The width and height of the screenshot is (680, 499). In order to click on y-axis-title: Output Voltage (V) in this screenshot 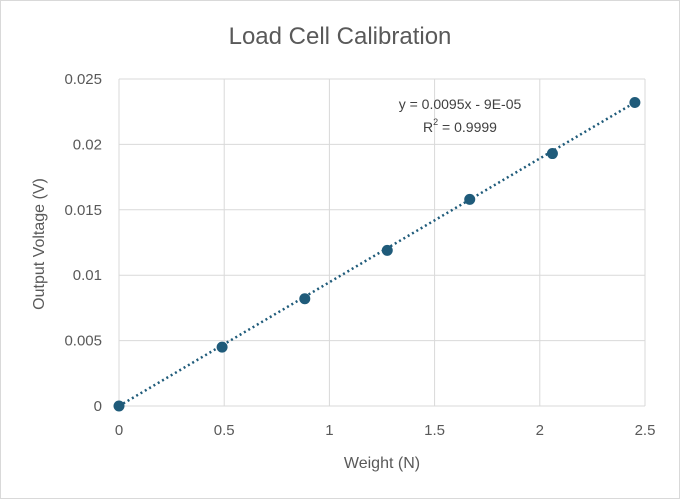, I will do `click(39, 244)`.